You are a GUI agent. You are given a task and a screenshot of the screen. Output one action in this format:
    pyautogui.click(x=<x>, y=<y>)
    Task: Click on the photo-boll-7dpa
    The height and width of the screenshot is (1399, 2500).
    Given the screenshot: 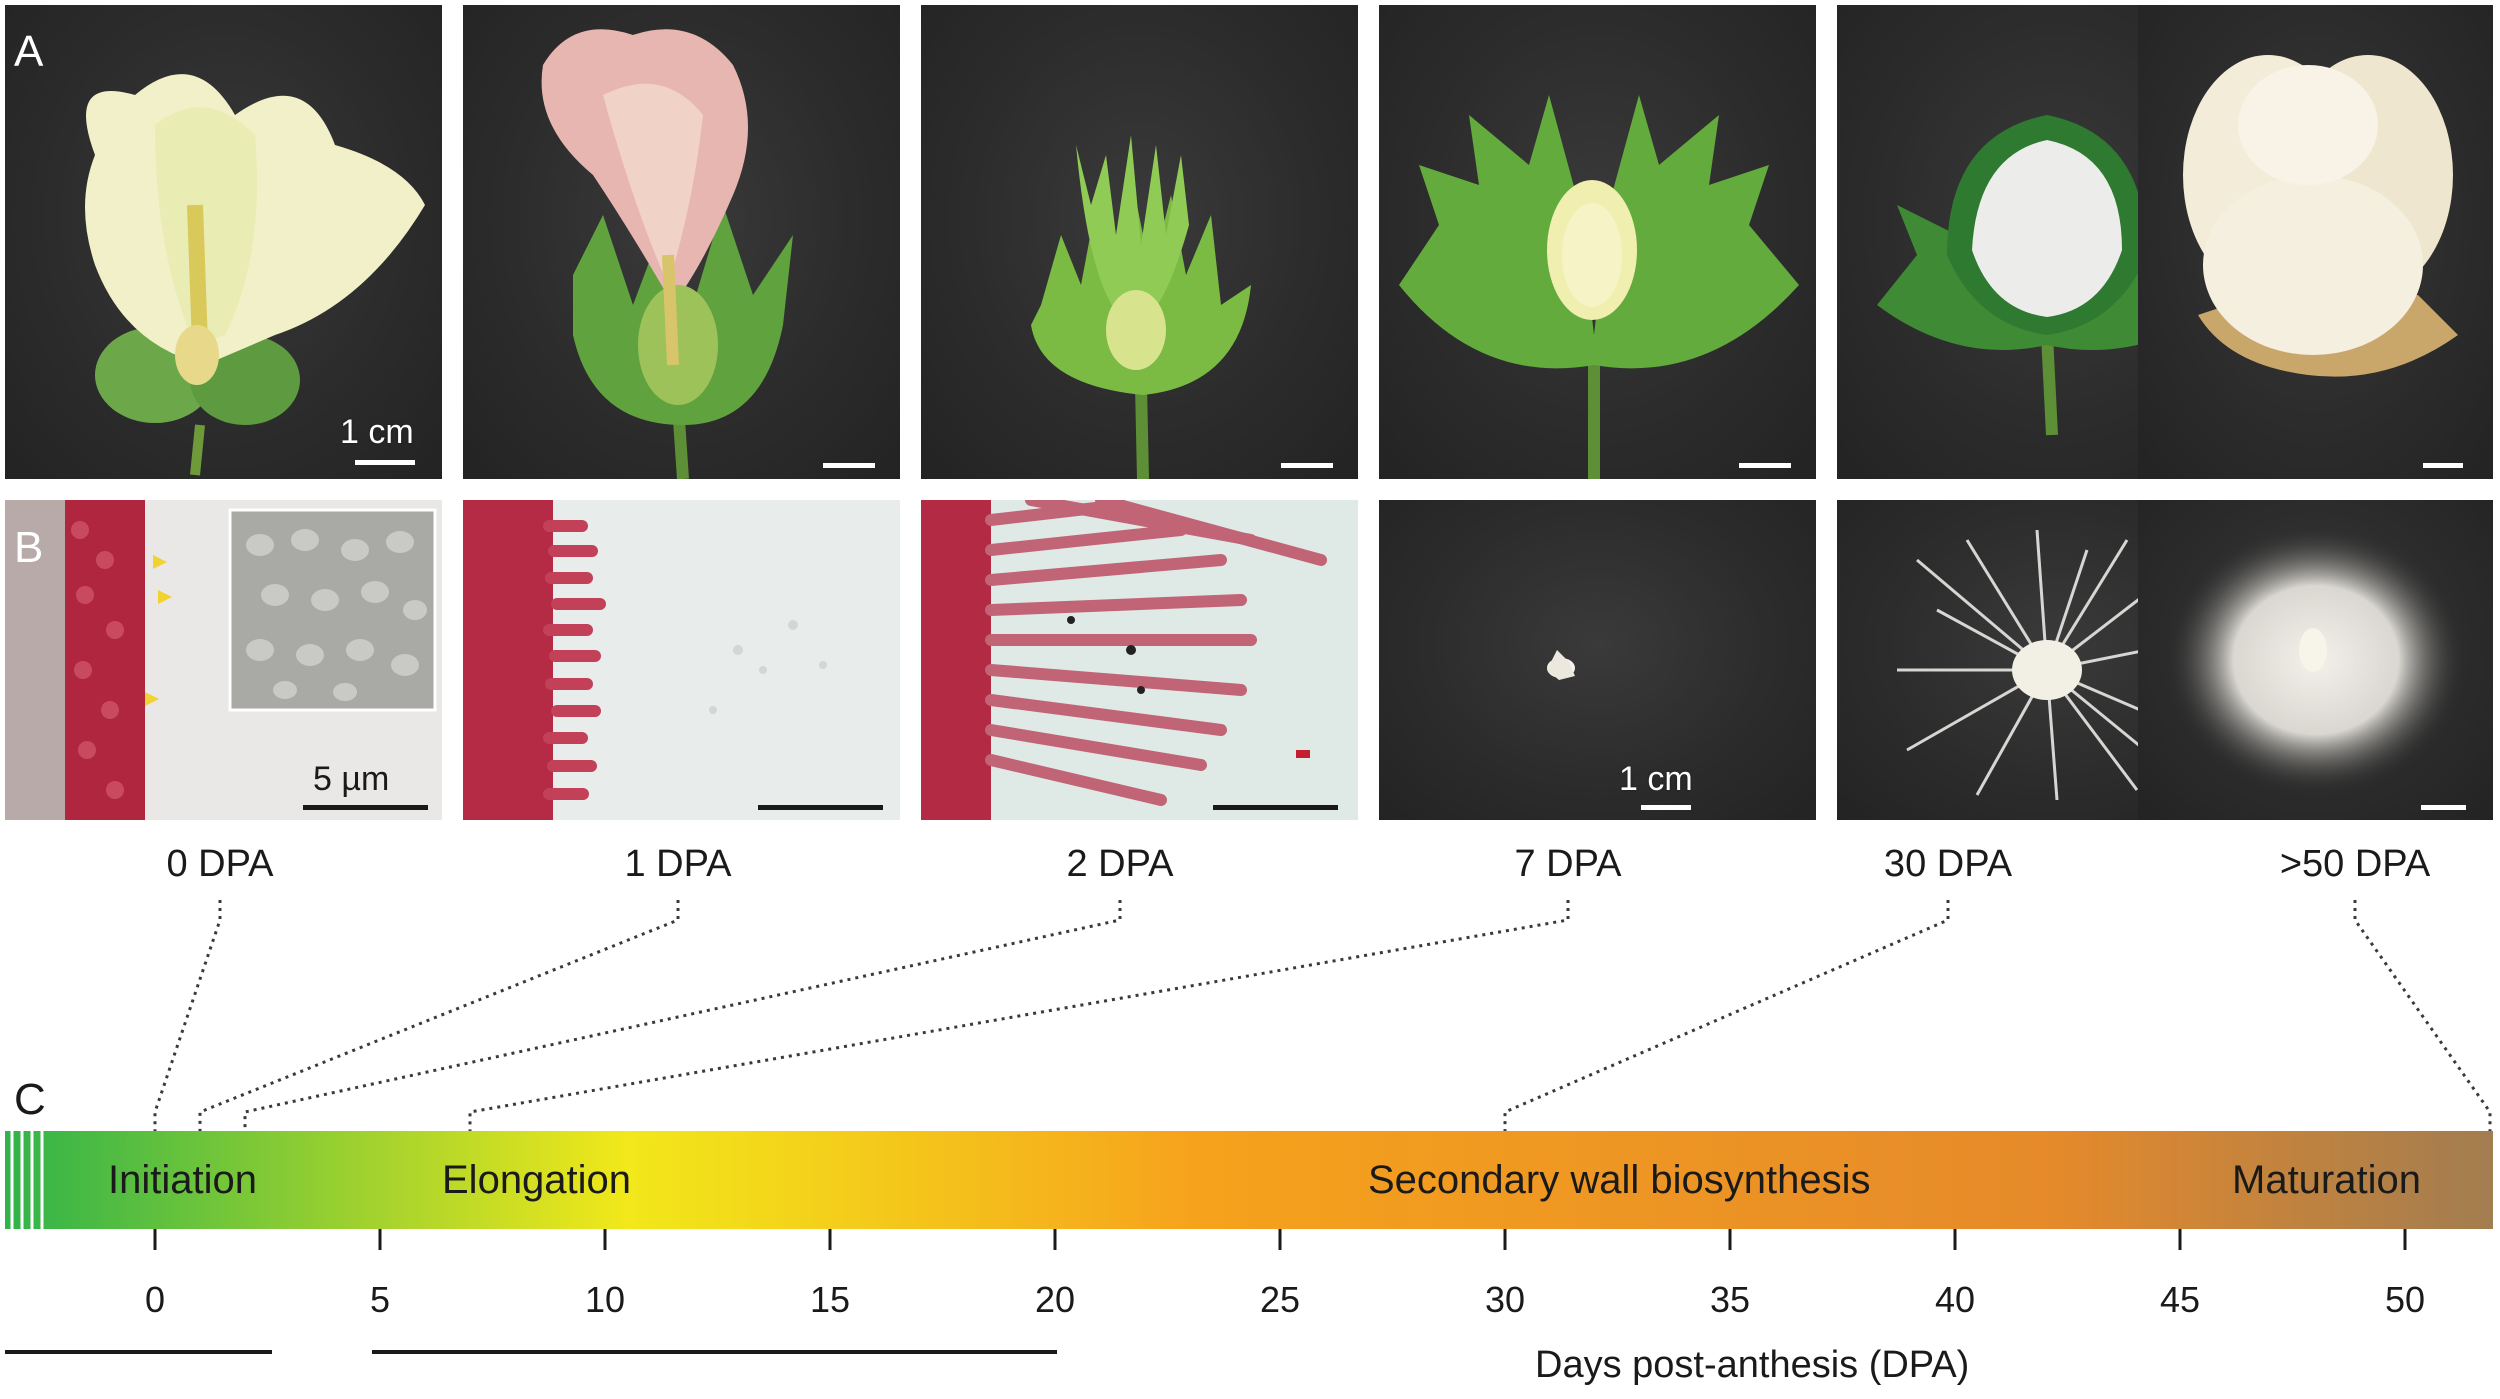 What is the action you would take?
    pyautogui.click(x=1597, y=242)
    